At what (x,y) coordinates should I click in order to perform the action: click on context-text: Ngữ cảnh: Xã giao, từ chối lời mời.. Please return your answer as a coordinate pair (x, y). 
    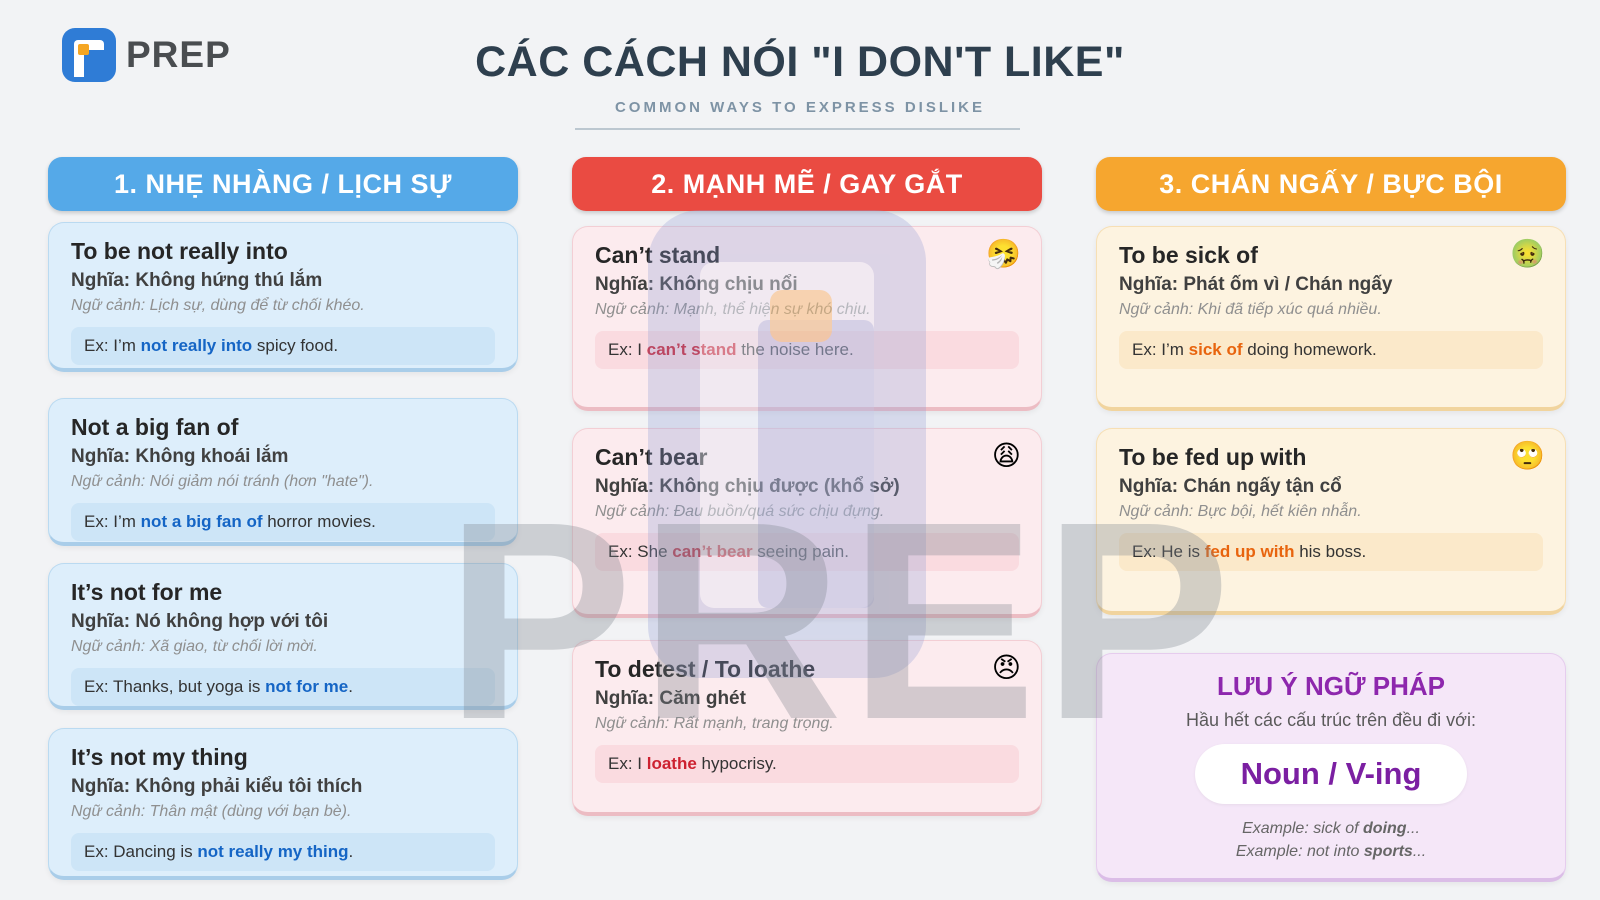
    Looking at the image, I should click on (194, 646).